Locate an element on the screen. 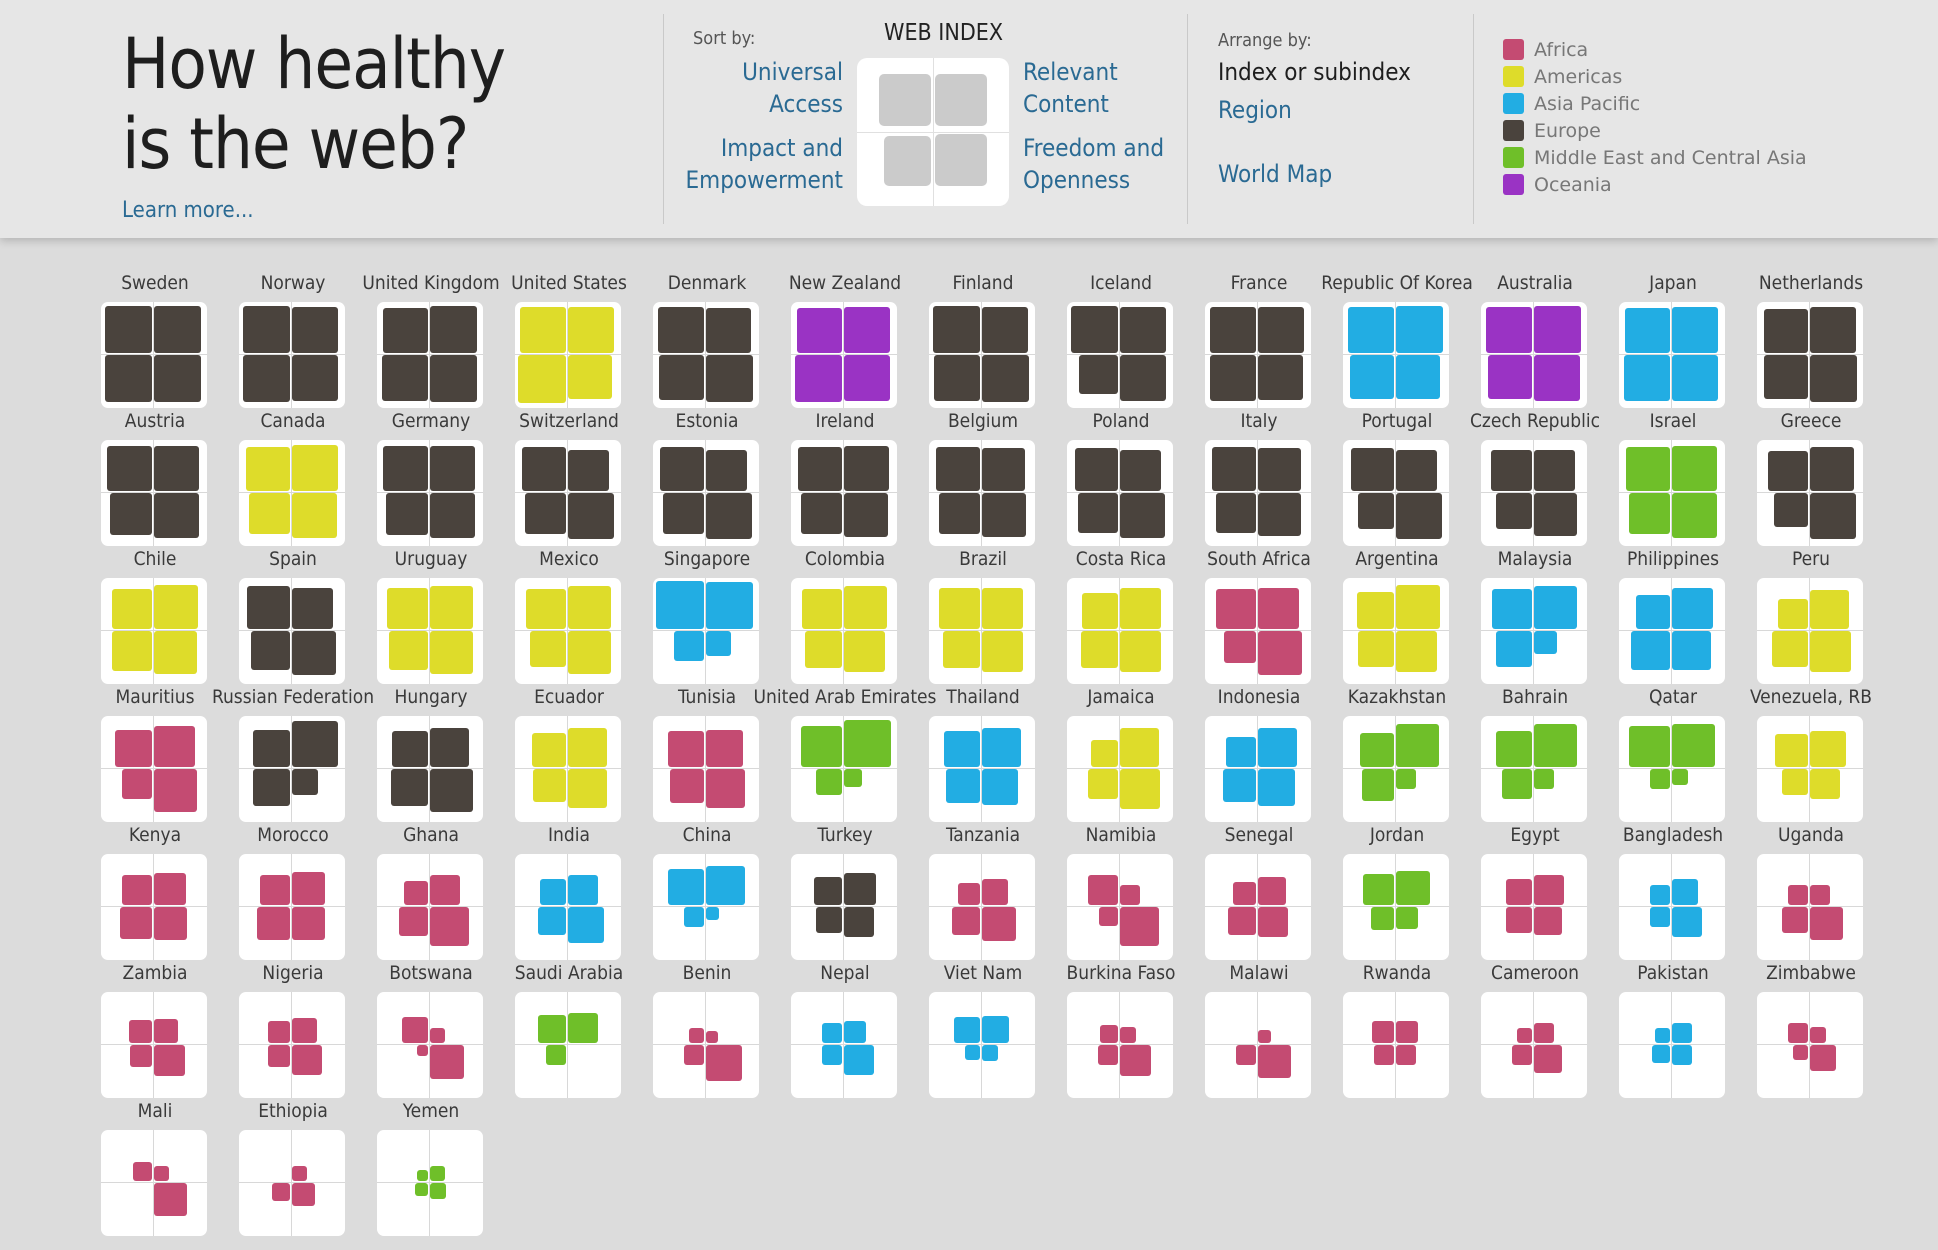 Image resolution: width=1938 pixels, height=1250 pixels. sort-quadrant-universal is located at coordinates (905, 100).